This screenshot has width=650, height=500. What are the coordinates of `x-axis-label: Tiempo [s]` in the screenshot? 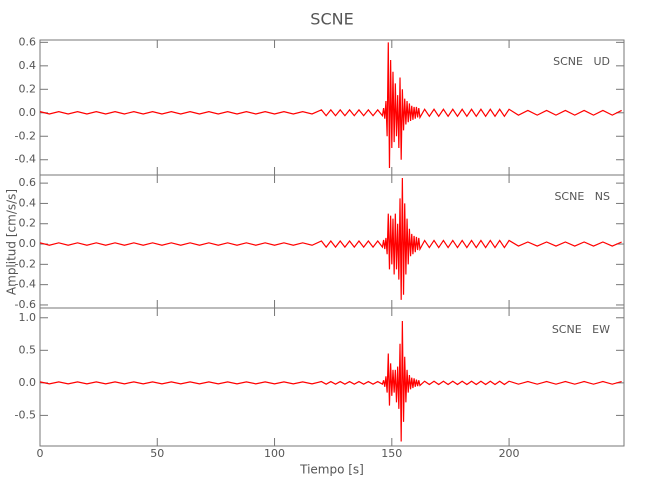 It's located at (331, 470).